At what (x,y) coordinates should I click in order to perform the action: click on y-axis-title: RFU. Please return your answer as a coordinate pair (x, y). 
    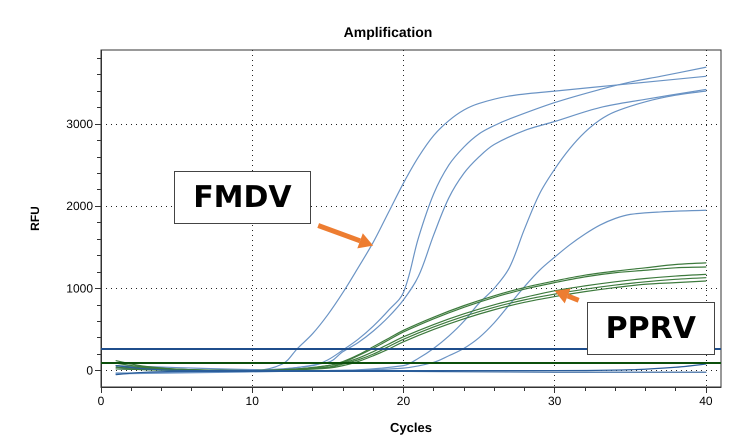
    Looking at the image, I should click on (35, 218).